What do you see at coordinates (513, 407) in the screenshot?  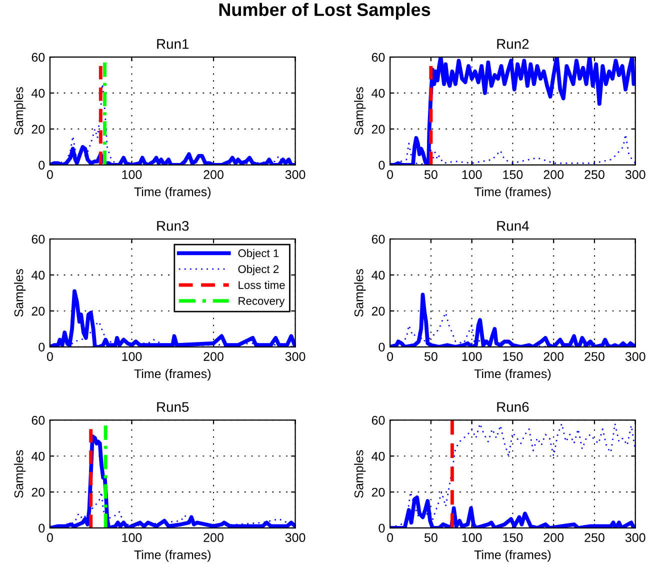 I see `chart-title: Run6` at bounding box center [513, 407].